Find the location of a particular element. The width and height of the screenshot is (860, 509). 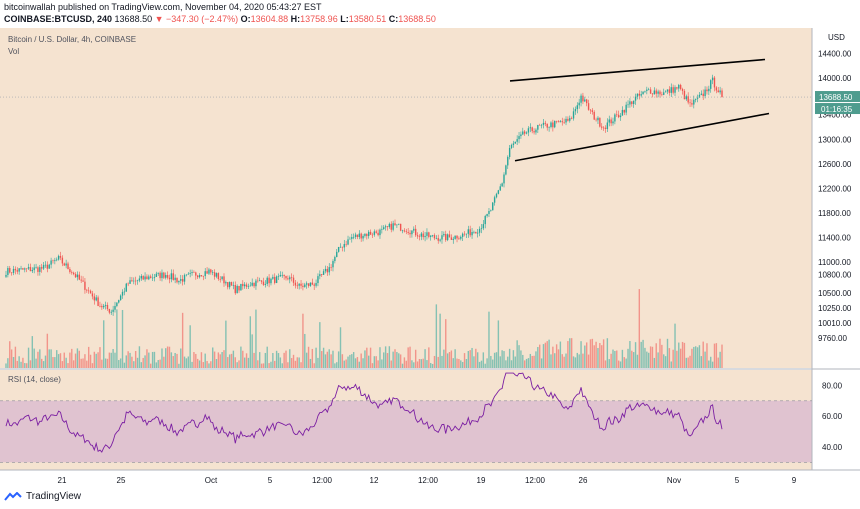

channel-lower-line is located at coordinates (642, 137).